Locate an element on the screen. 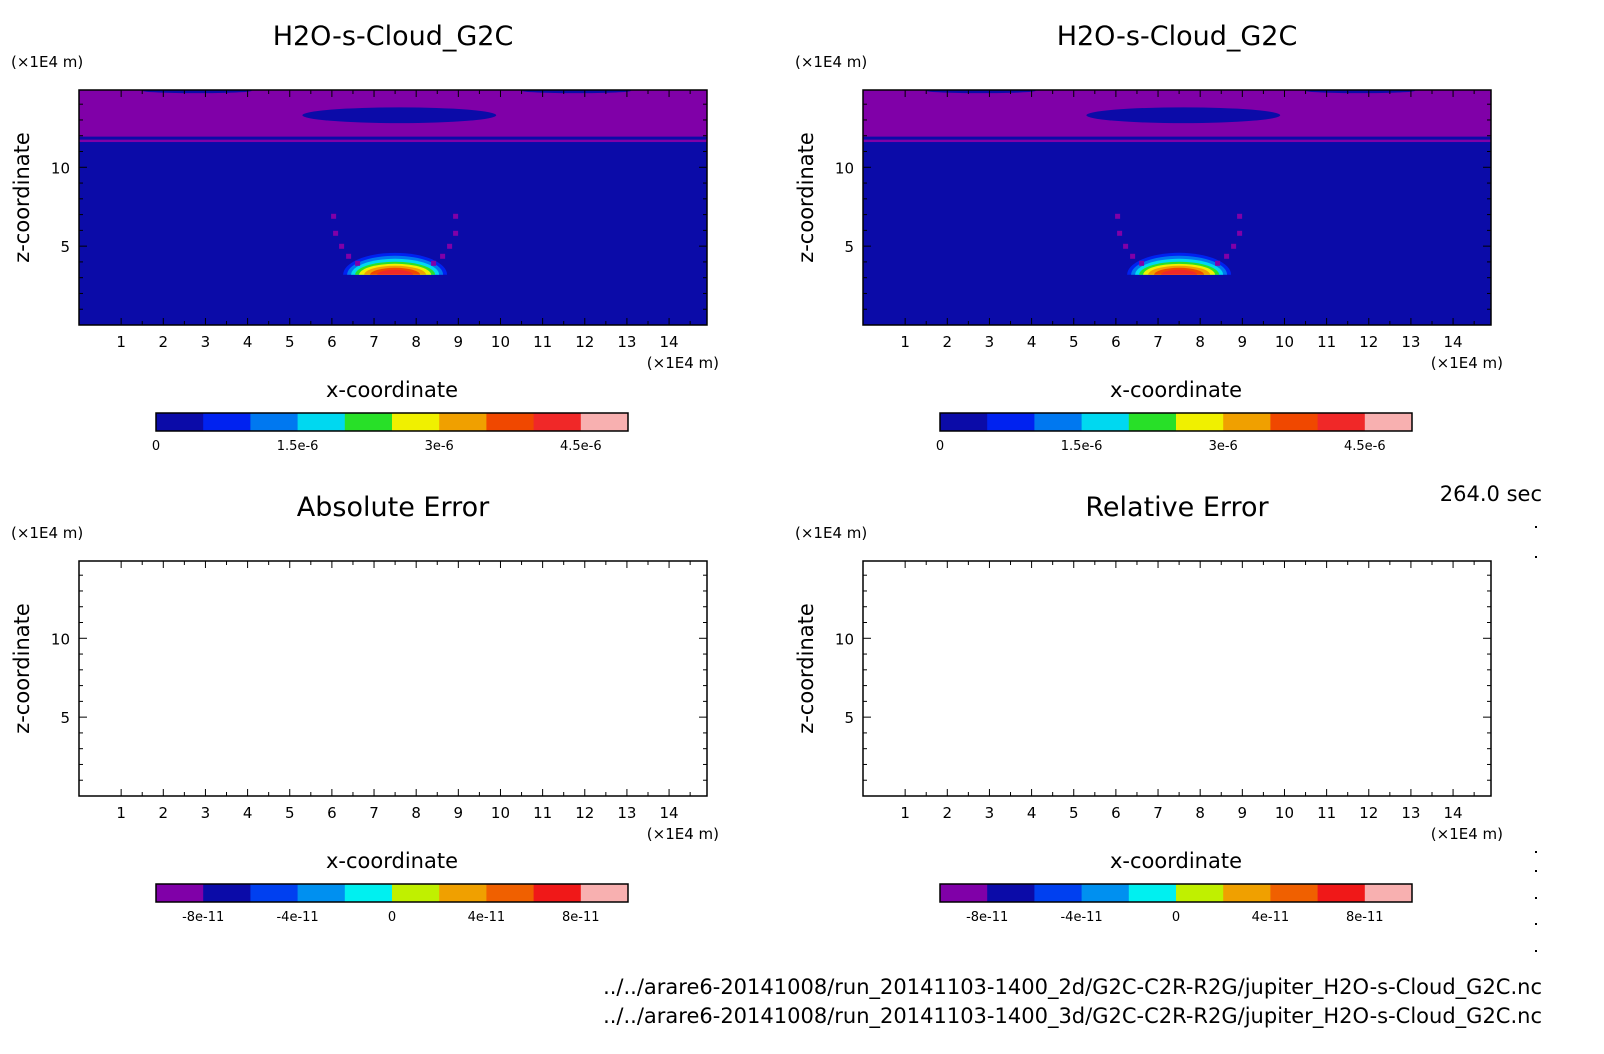 This screenshot has width=1604, height=1054. colorbar-tick-label: 4e-11 is located at coordinates (487, 917).